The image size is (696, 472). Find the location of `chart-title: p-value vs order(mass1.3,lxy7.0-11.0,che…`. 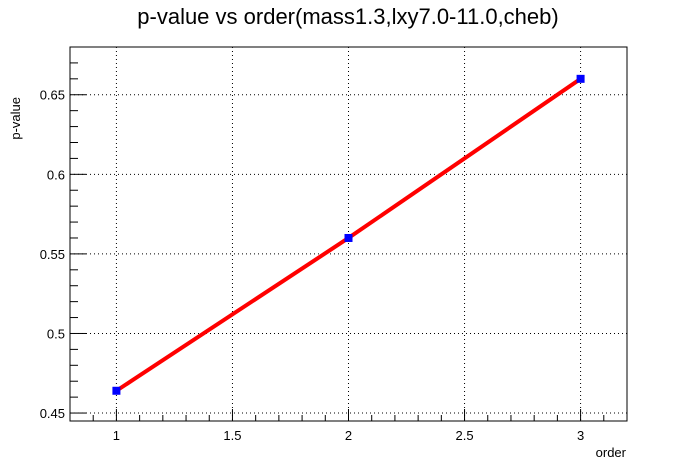

chart-title: p-value vs order(mass1.3,lxy7.0-11.0,che… is located at coordinates (347, 16).